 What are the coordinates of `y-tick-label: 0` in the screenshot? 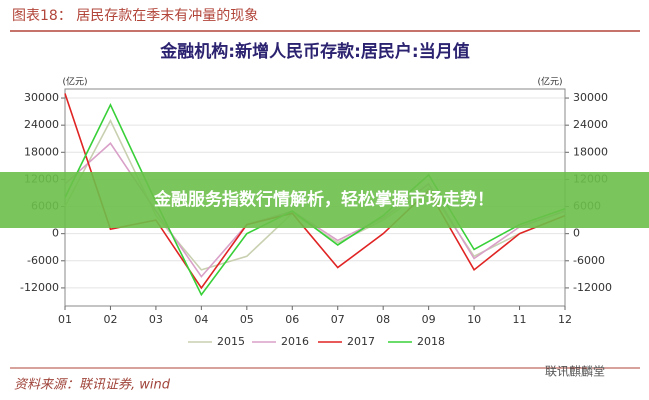 It's located at (55, 233).